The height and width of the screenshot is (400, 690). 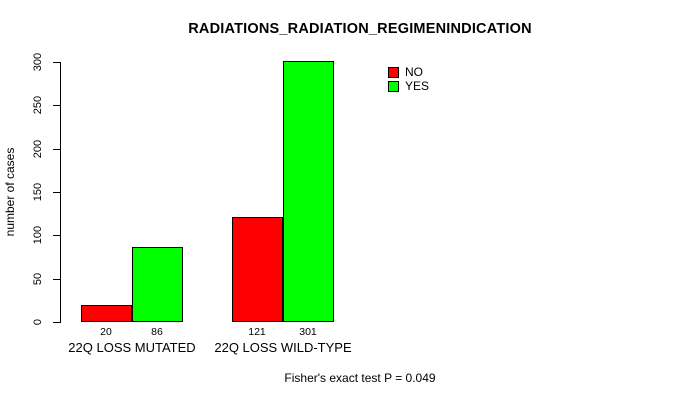 What do you see at coordinates (360, 378) in the screenshot?
I see `fisher-test-note: Fisher's exact test P = 0.049` at bounding box center [360, 378].